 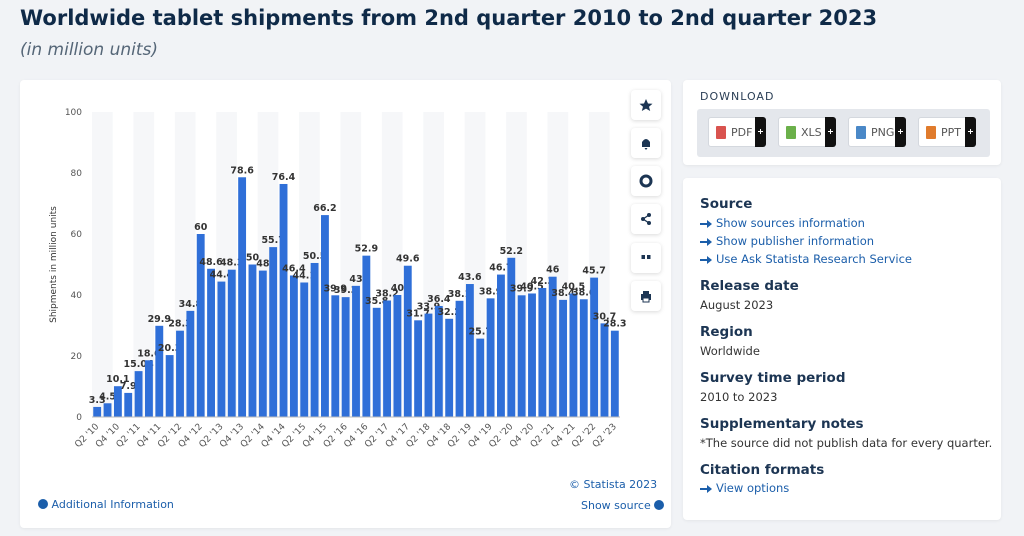 I want to click on value-label: 76.4, so click(x=284, y=177).